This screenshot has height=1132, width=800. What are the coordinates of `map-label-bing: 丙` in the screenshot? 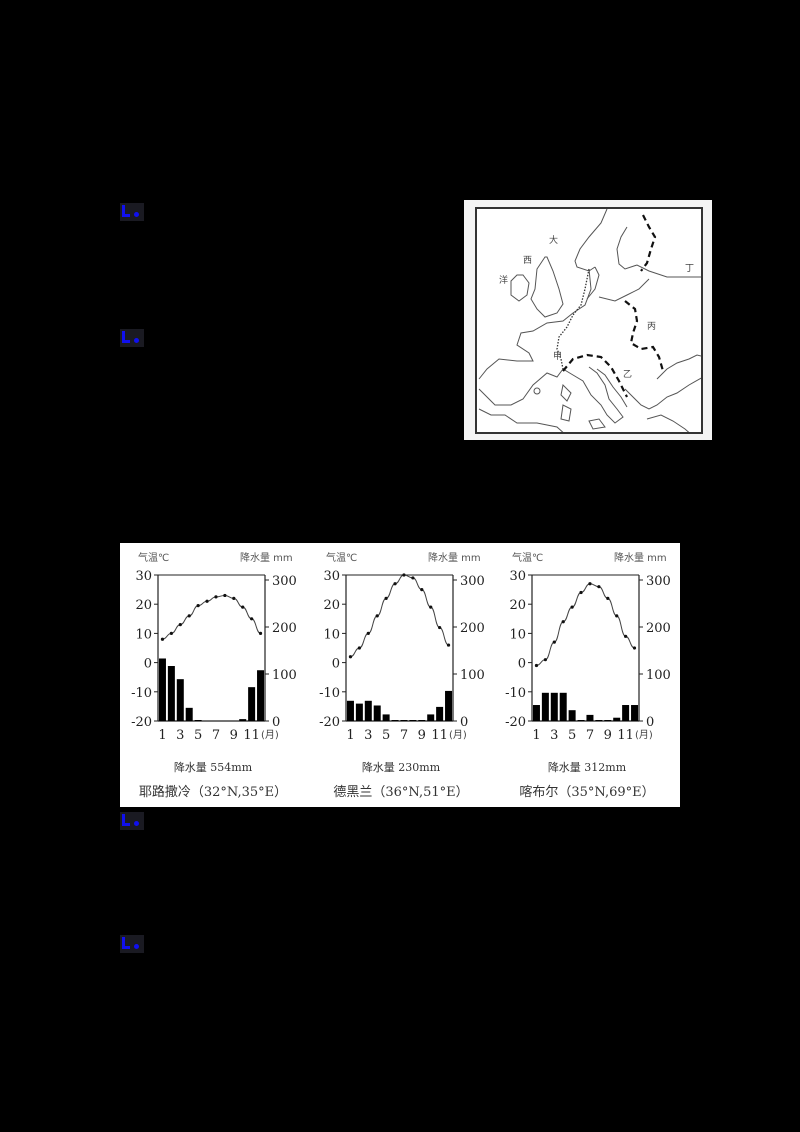 It's located at (652, 327).